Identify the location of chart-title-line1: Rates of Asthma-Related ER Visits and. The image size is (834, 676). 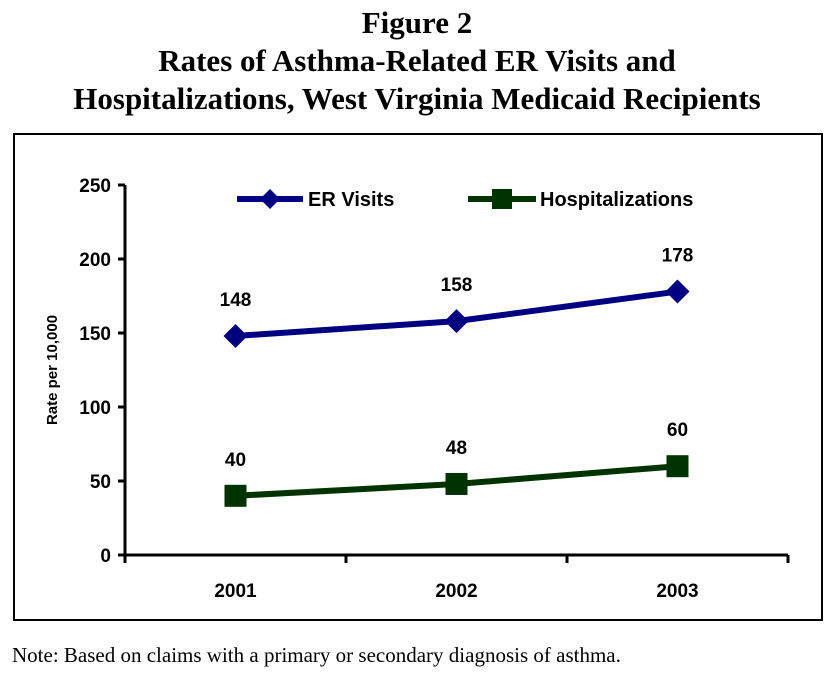
(417, 60).